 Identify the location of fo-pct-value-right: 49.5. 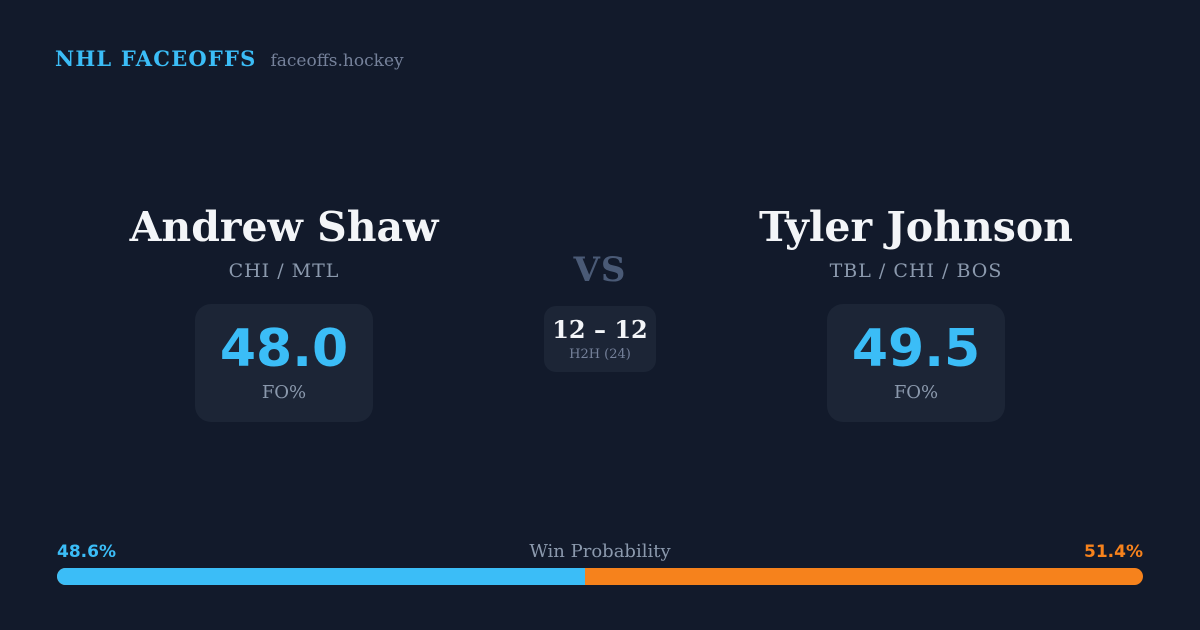
(916, 349).